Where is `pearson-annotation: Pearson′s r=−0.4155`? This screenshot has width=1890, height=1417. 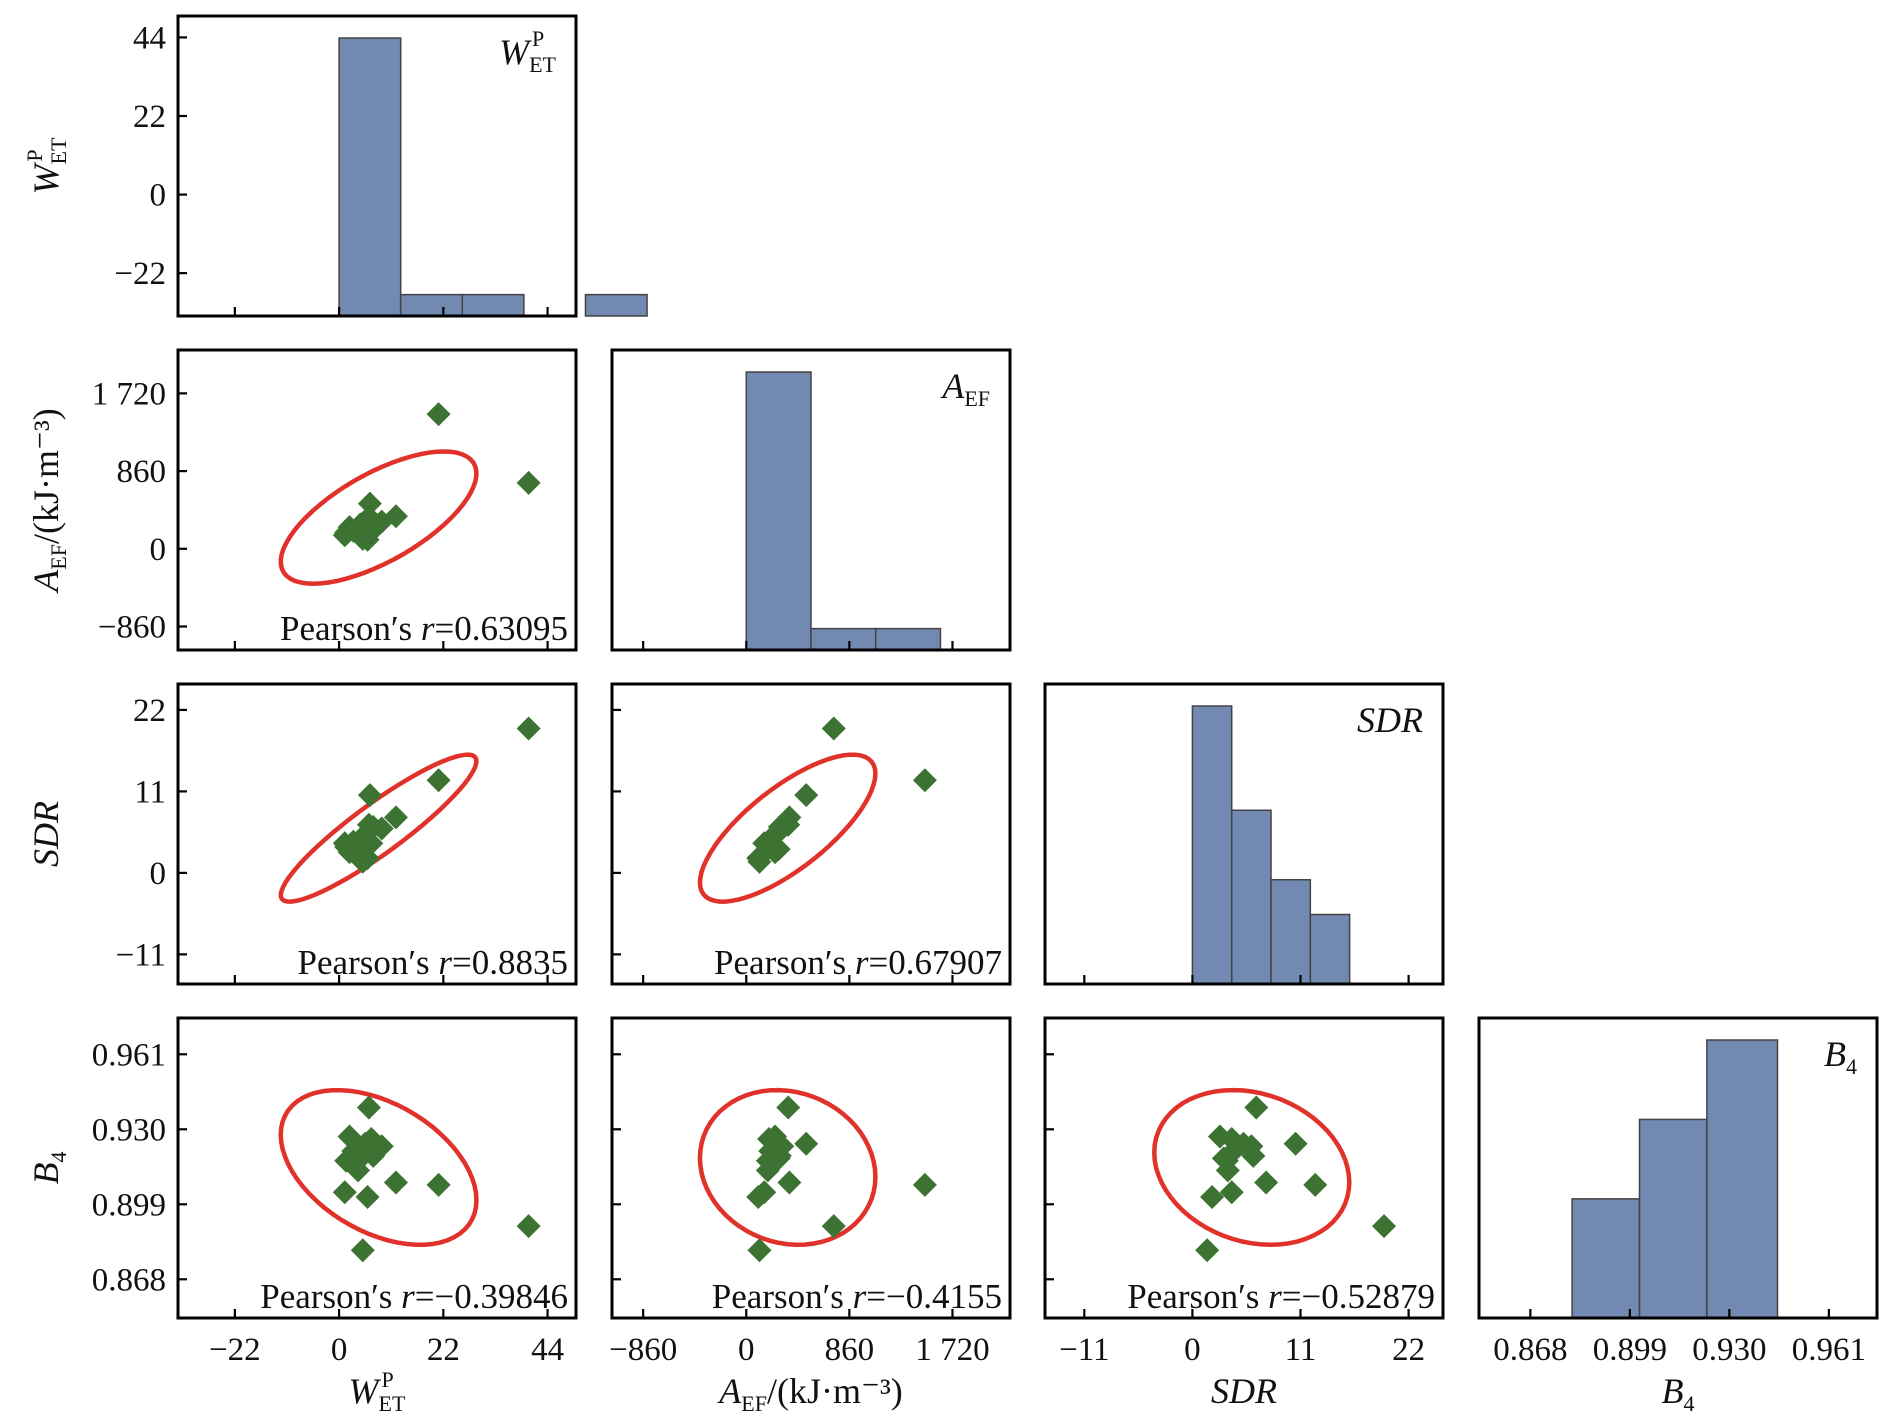
pearson-annotation: Pearson′s r=−0.4155 is located at coordinates (857, 1296).